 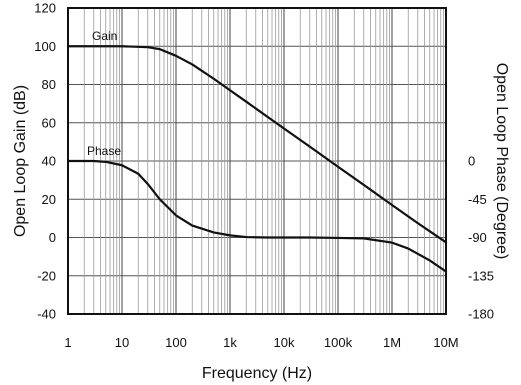 What do you see at coordinates (122, 342) in the screenshot?
I see `x-tick-label: 10` at bounding box center [122, 342].